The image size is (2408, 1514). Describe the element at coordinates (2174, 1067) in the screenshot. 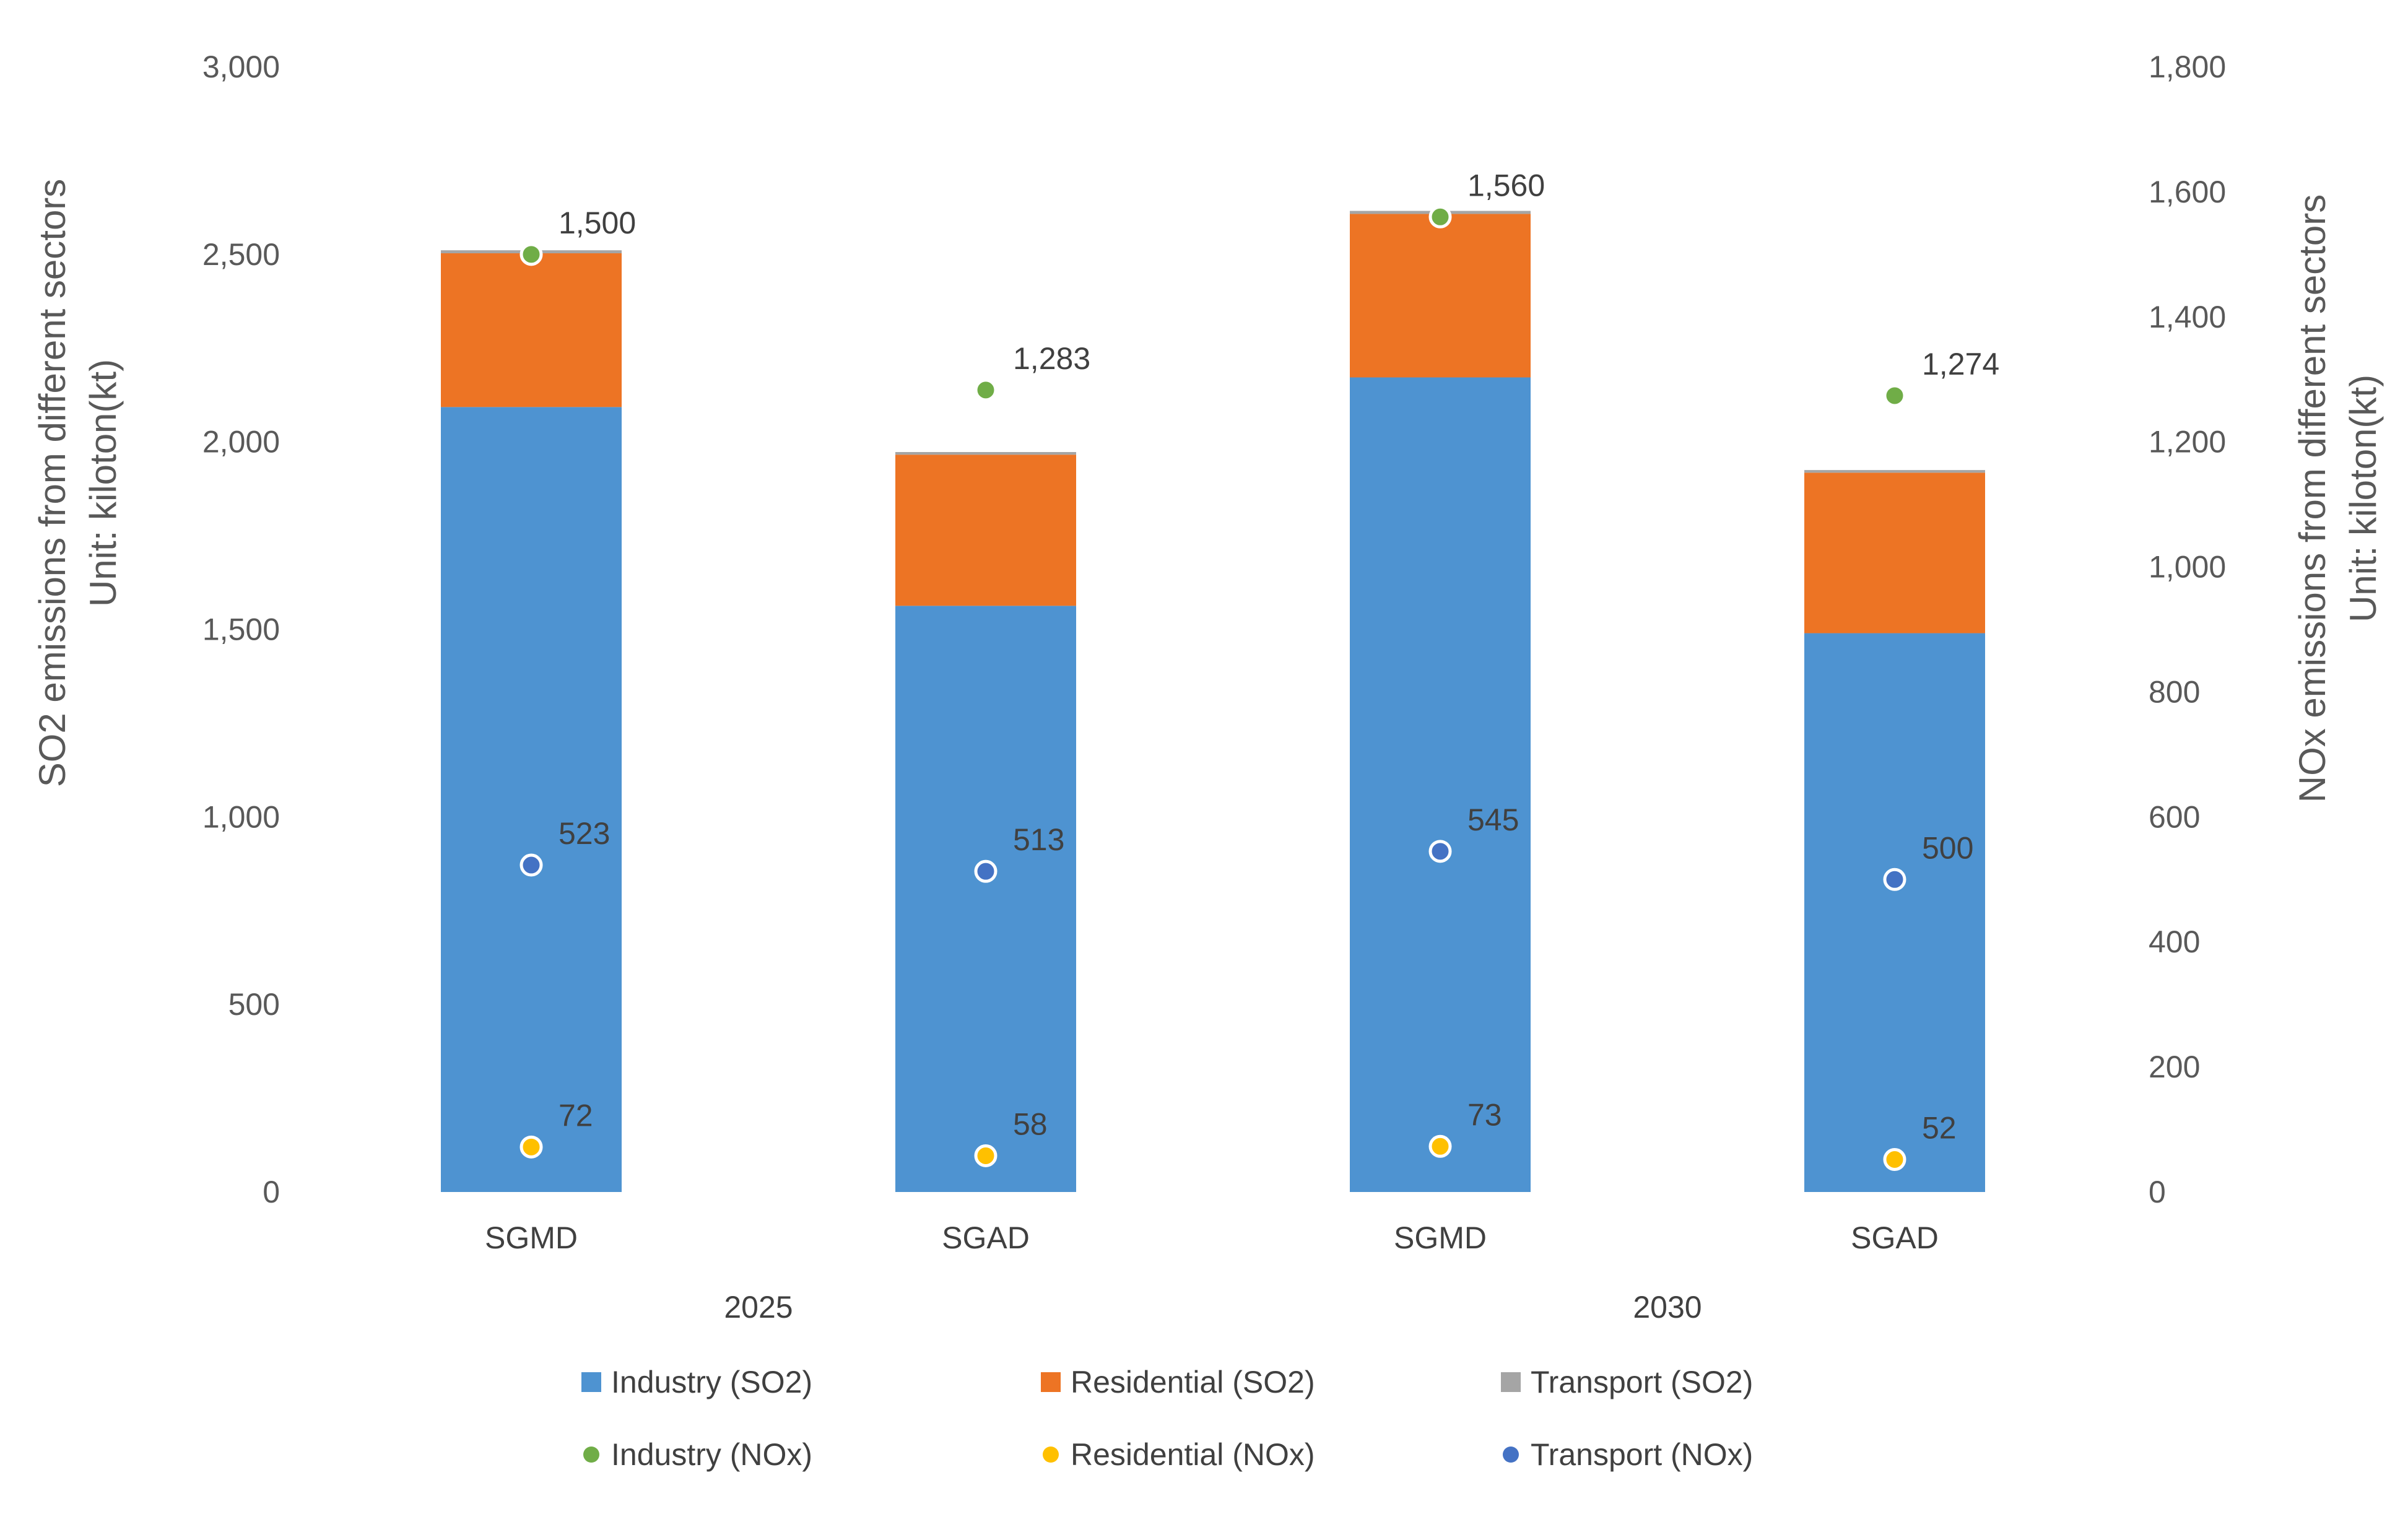

I see `y-right-tick-label: 200` at that location.